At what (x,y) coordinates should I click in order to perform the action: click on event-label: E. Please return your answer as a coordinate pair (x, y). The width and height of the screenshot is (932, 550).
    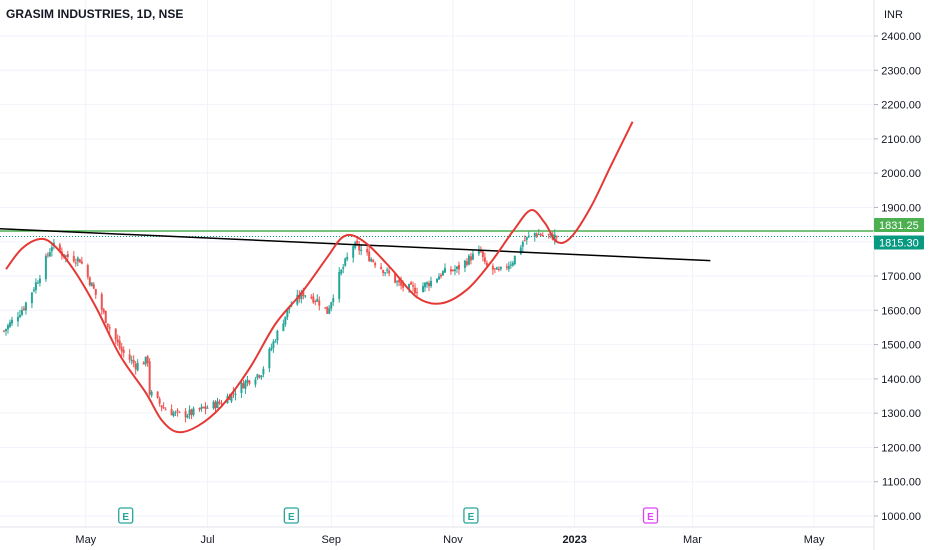
    Looking at the image, I should click on (291, 517).